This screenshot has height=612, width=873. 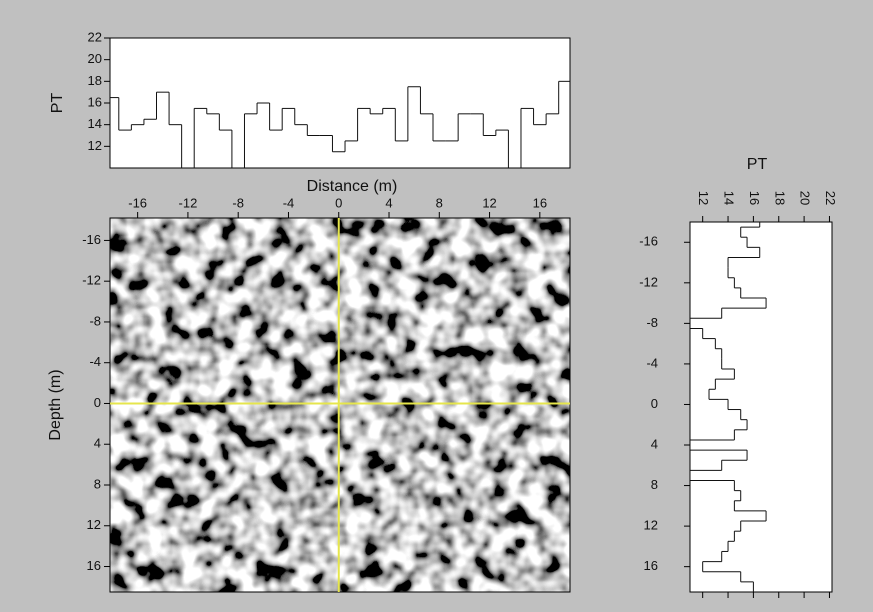 What do you see at coordinates (830, 198) in the screenshot?
I see `x-tick-label: 22` at bounding box center [830, 198].